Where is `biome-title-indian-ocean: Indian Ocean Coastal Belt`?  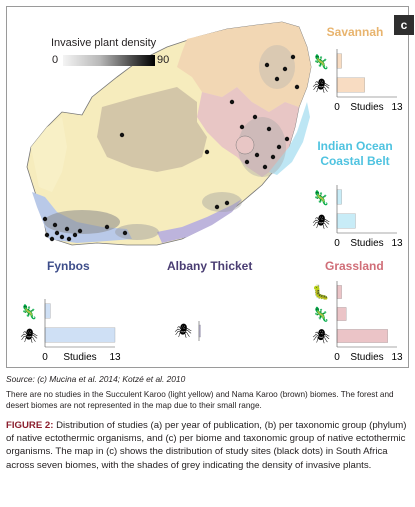
biome-title-indian-ocean: Indian Ocean Coastal Belt is located at coordinates (355, 153).